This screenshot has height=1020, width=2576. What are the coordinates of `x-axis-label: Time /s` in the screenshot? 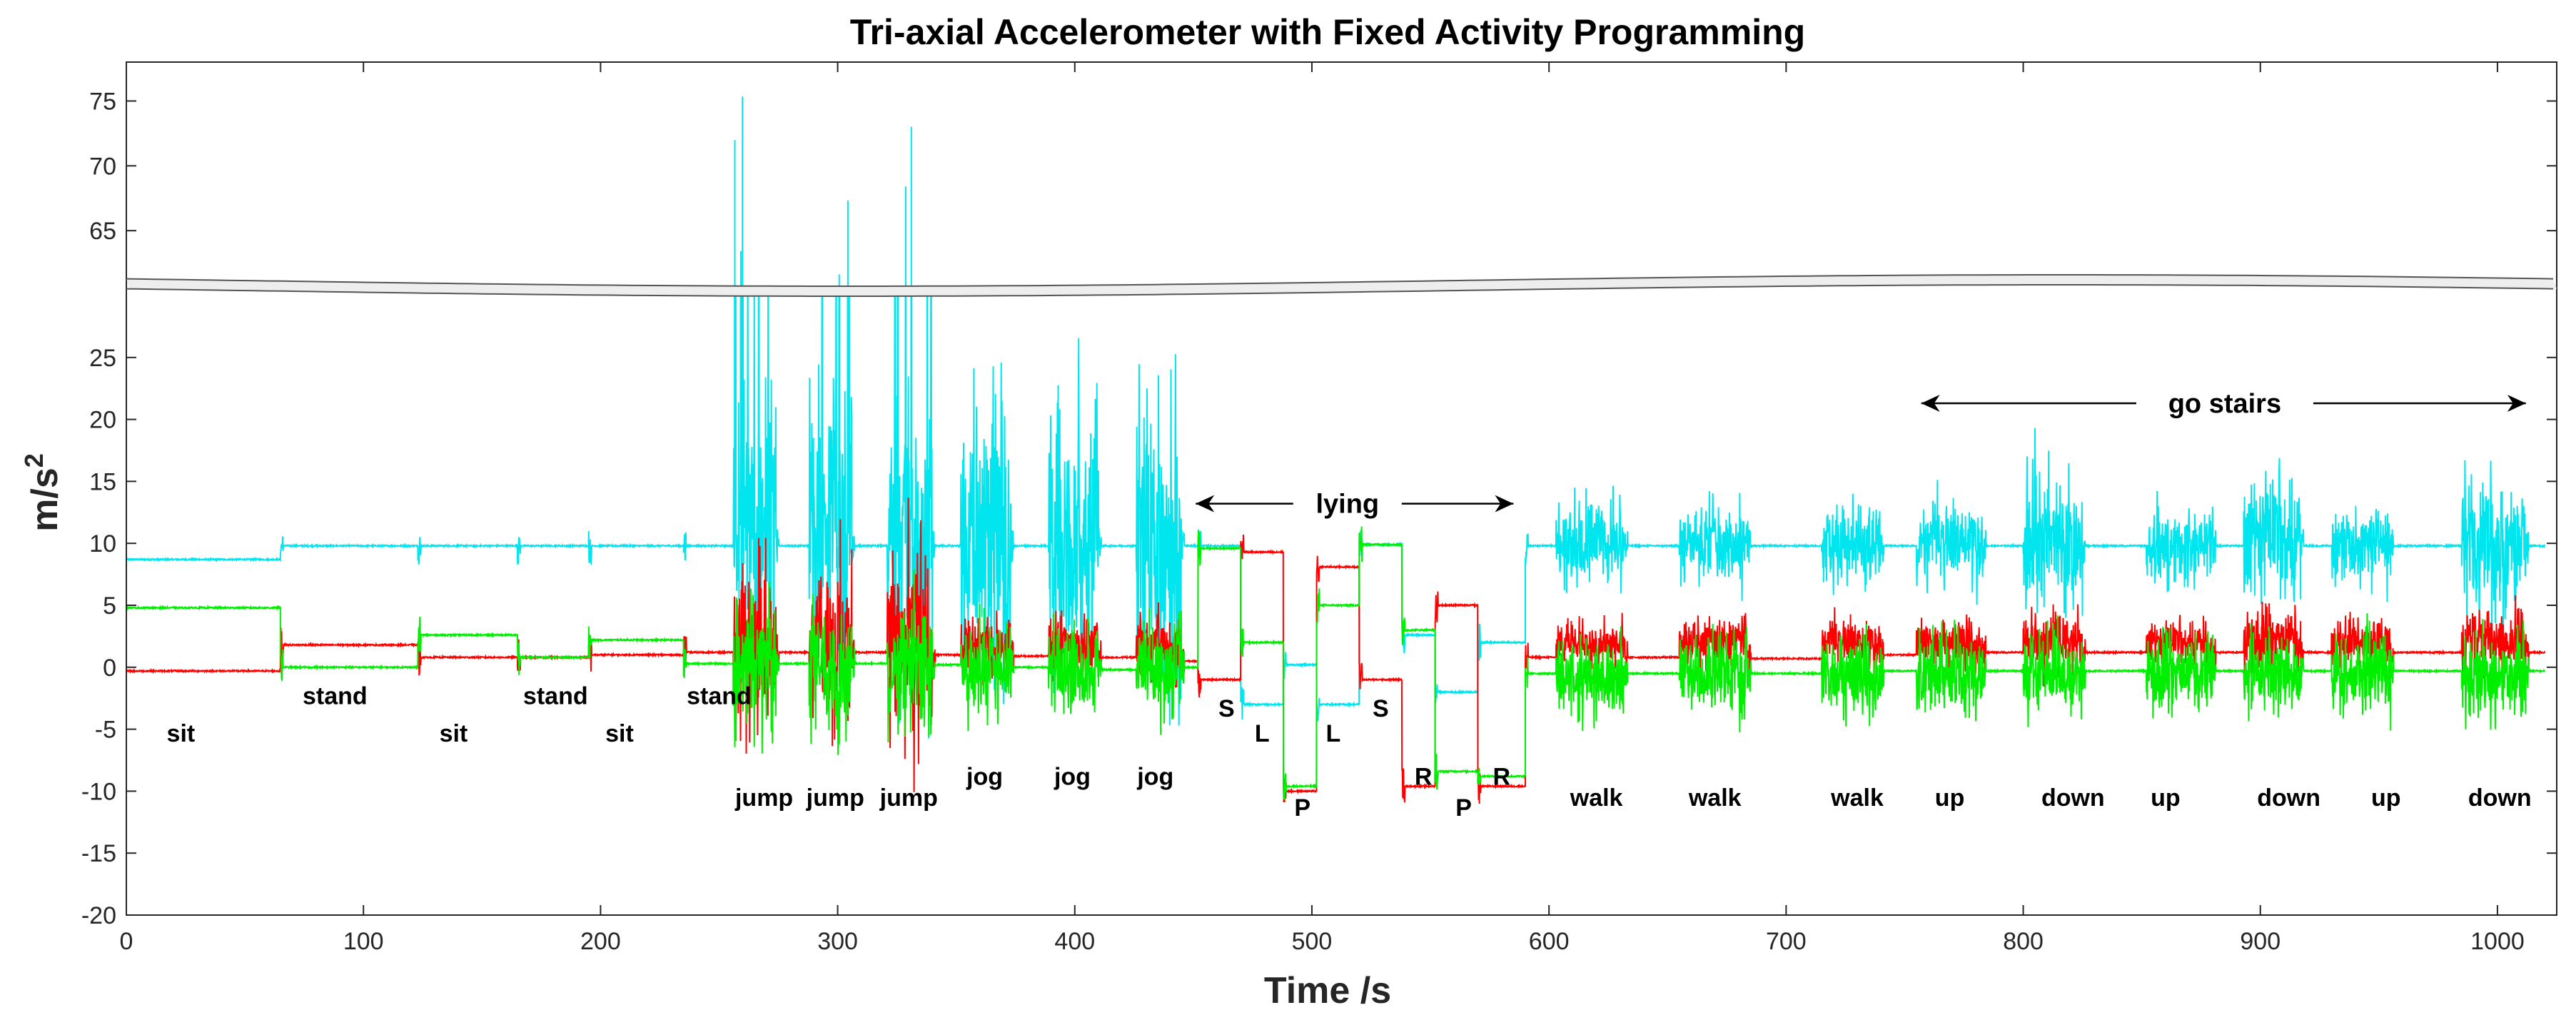 It's located at (1327, 990).